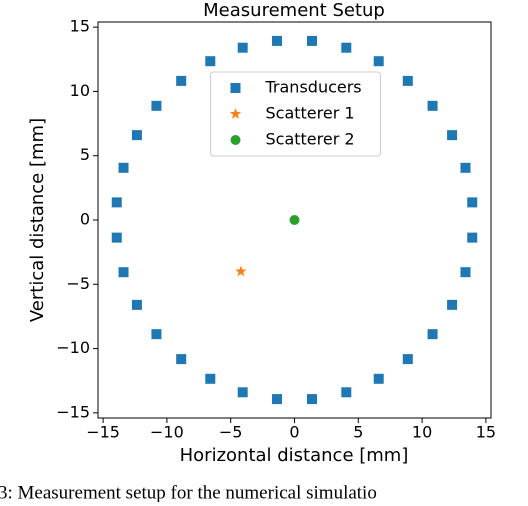 The height and width of the screenshot is (506, 528). I want to click on chart-title: Measurement Setup, so click(294, 10).